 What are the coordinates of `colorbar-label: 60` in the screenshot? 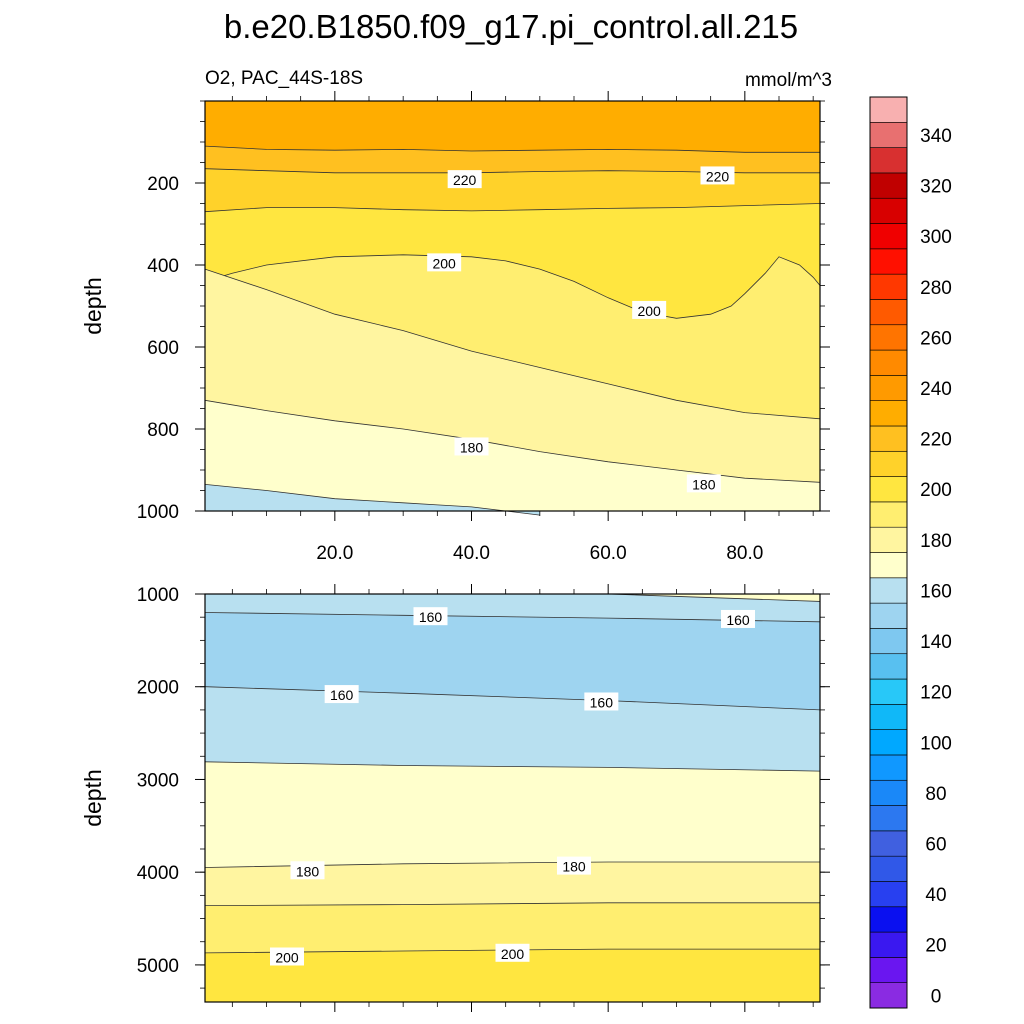 It's located at (935, 845).